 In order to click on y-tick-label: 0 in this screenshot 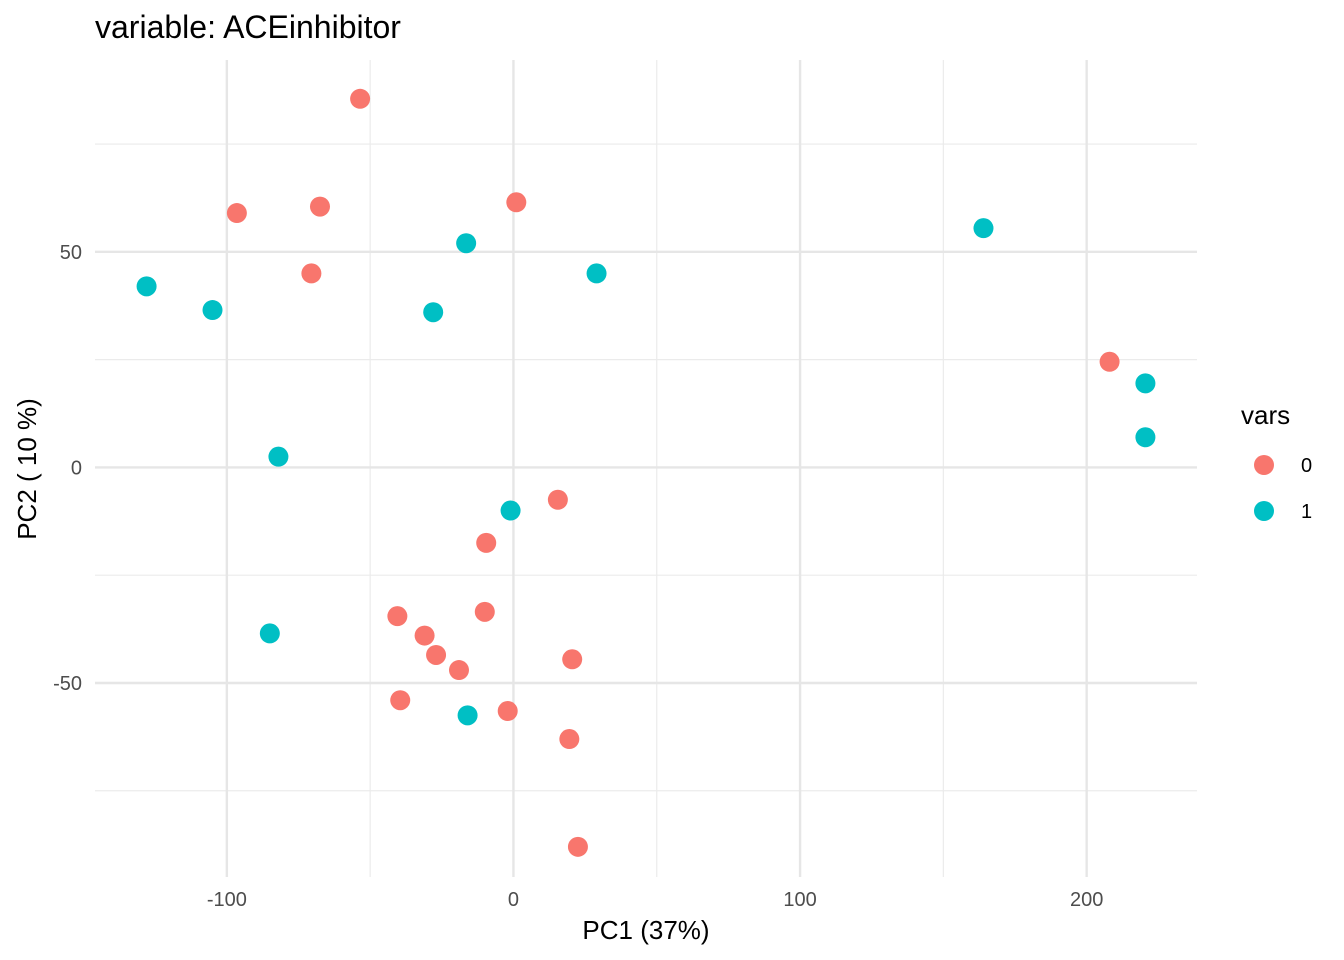, I will do `click(76, 468)`.